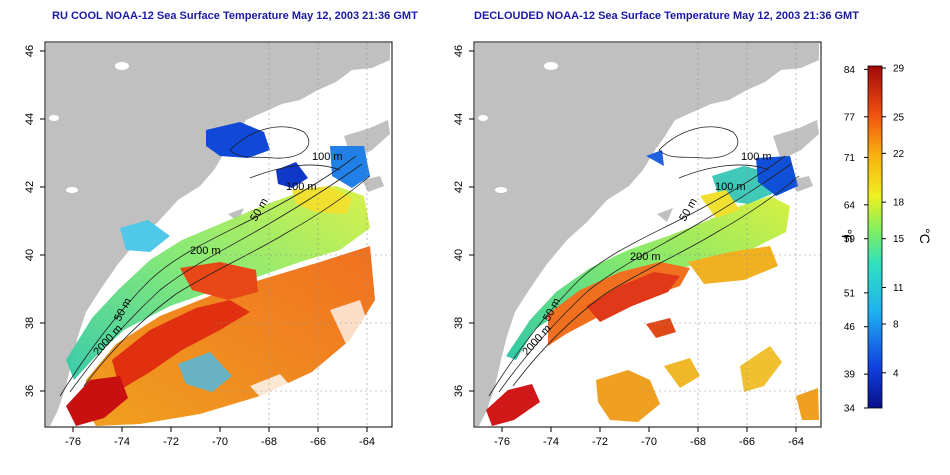 This screenshot has width=950, height=475. What do you see at coordinates (899, 69) in the screenshot?
I see `colorbar-c-label: 29` at bounding box center [899, 69].